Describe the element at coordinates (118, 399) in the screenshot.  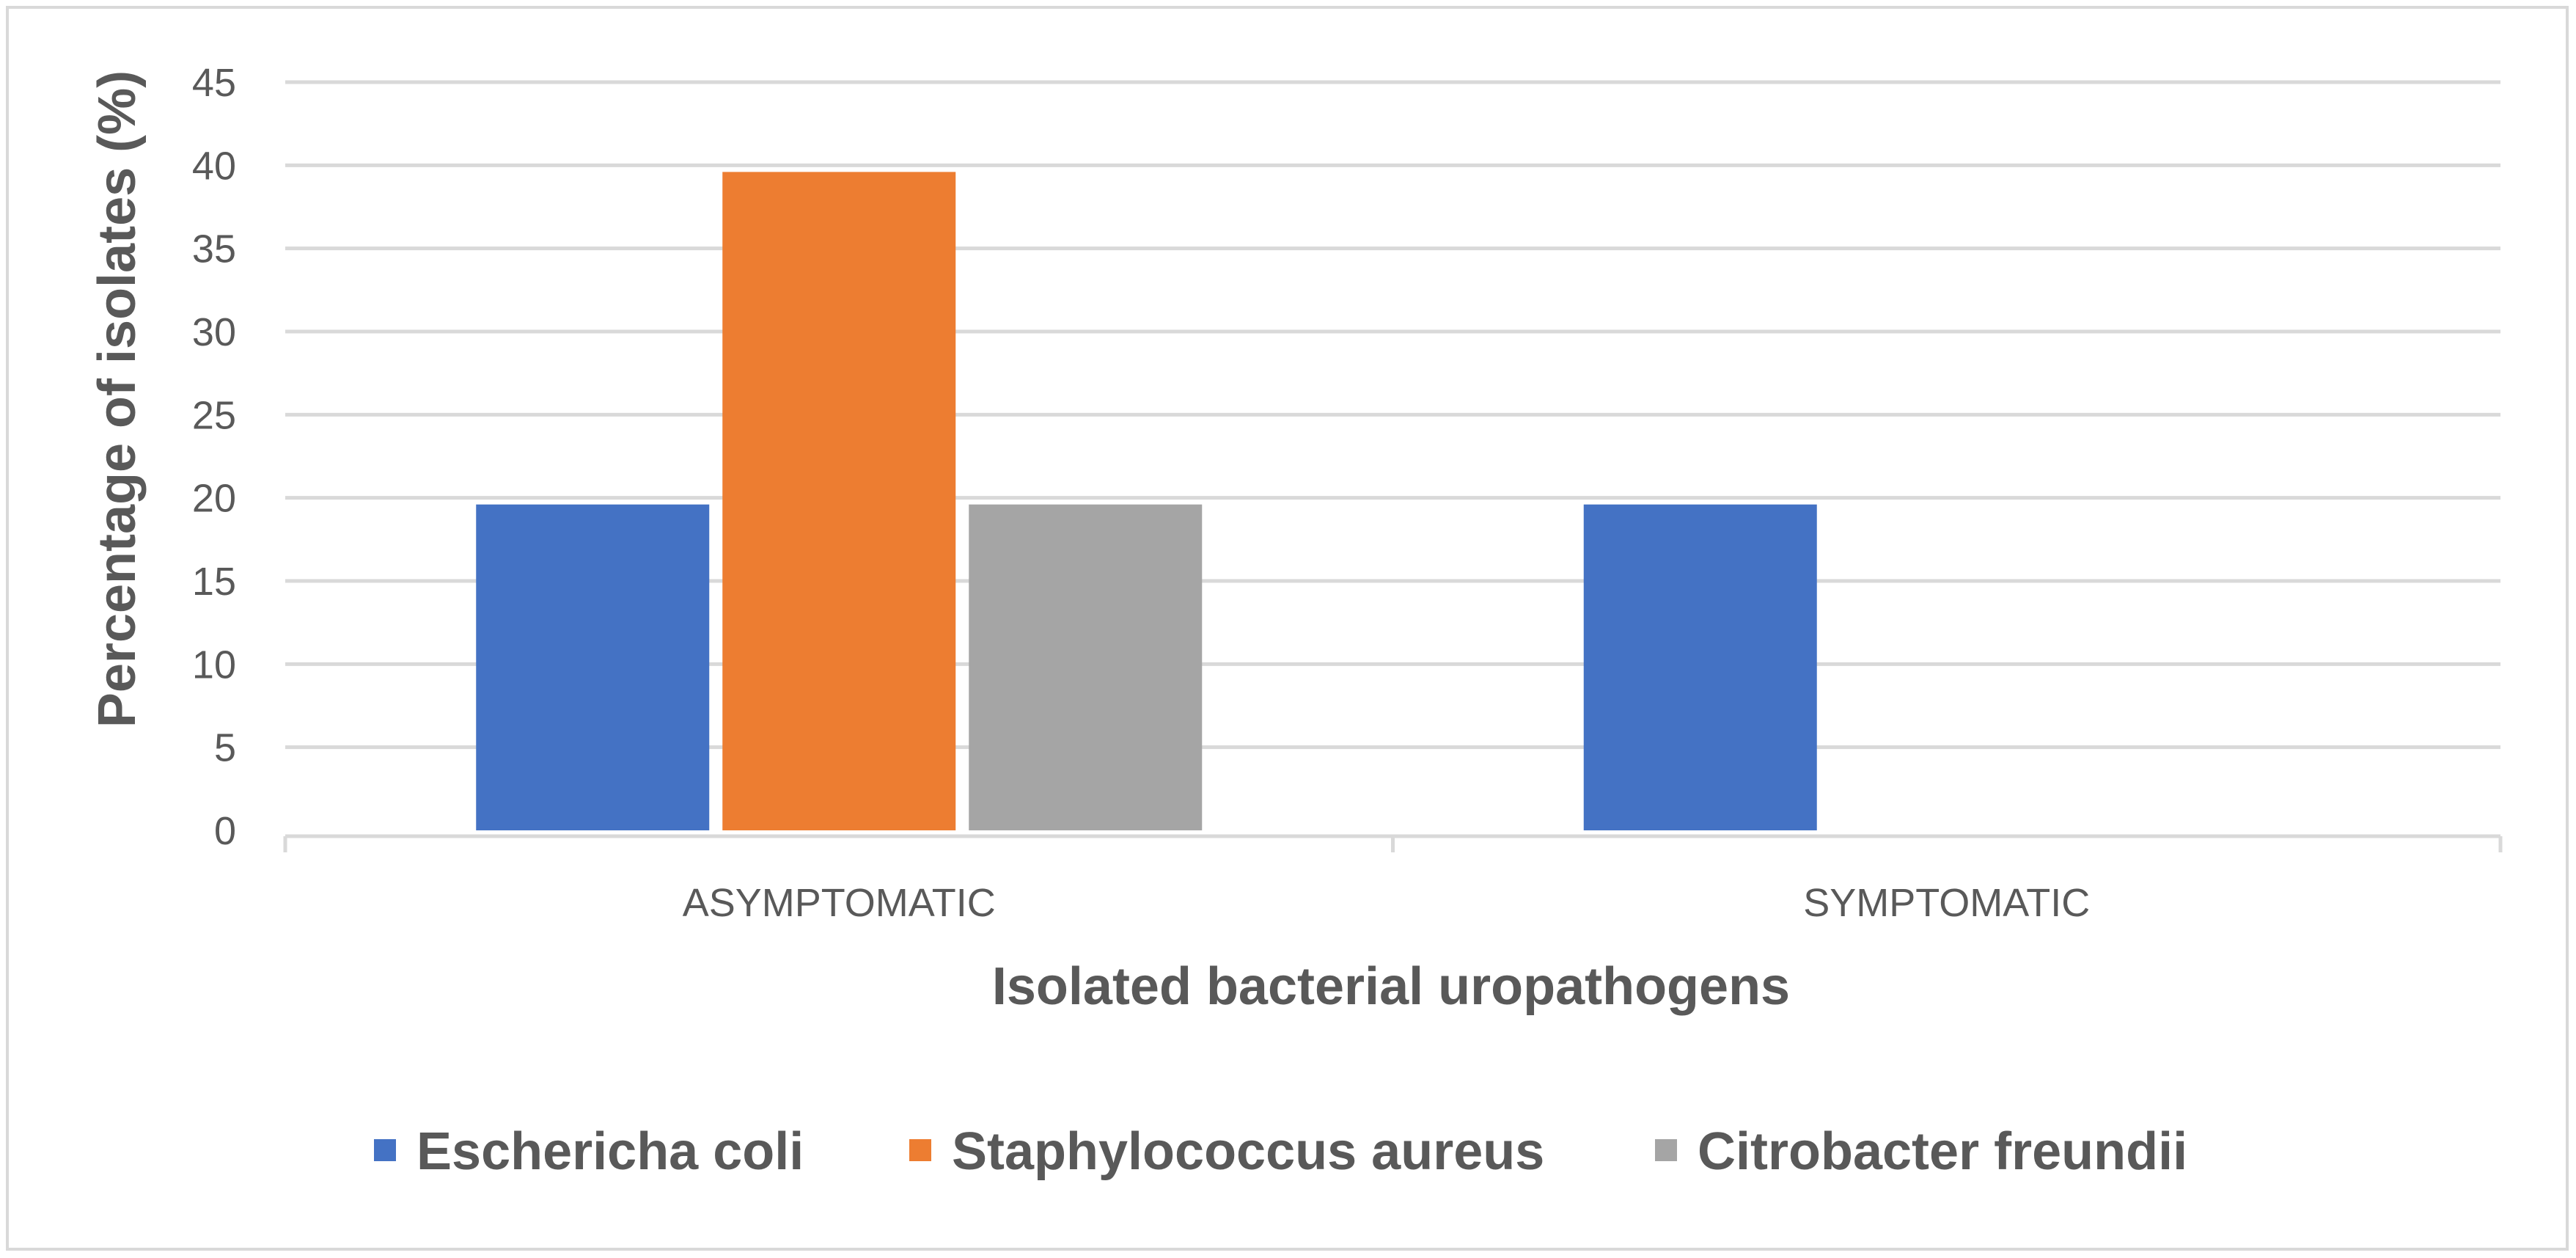
I see `y-axis-title: Percentage of isolates (%)` at that location.